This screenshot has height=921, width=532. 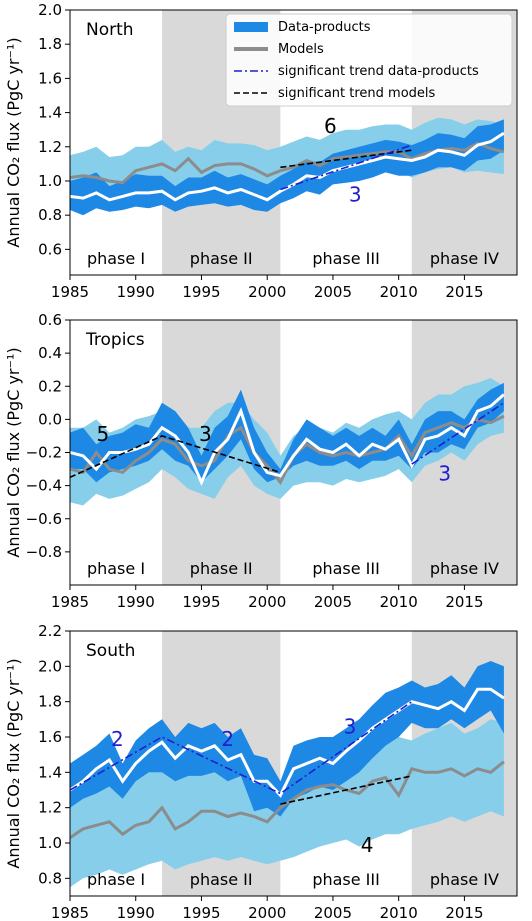 What do you see at coordinates (103, 434) in the screenshot?
I see `trend-annotation: 5` at bounding box center [103, 434].